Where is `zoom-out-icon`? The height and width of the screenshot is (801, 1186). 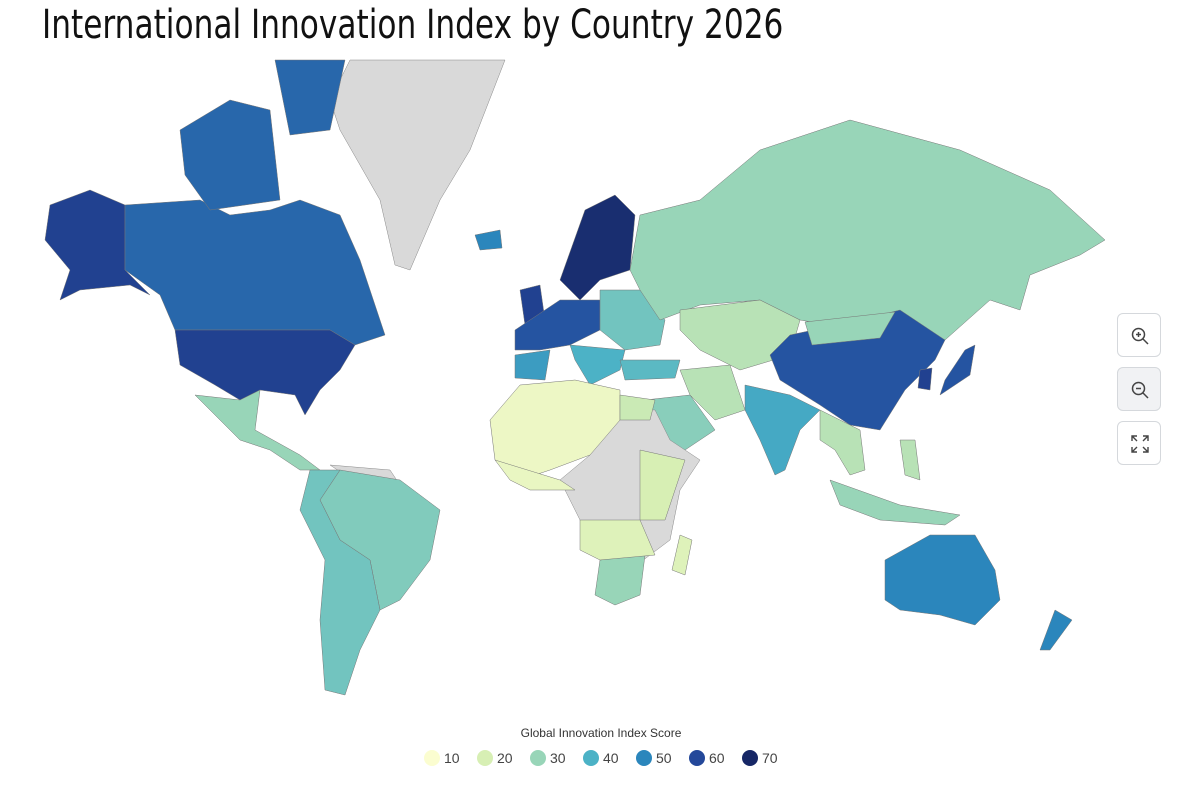 zoom-out-icon is located at coordinates (1140, 390).